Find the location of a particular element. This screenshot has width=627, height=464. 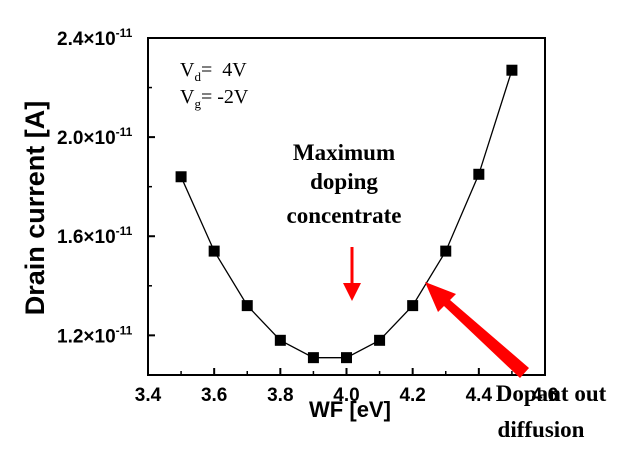

red-arrows is located at coordinates (436, 312).